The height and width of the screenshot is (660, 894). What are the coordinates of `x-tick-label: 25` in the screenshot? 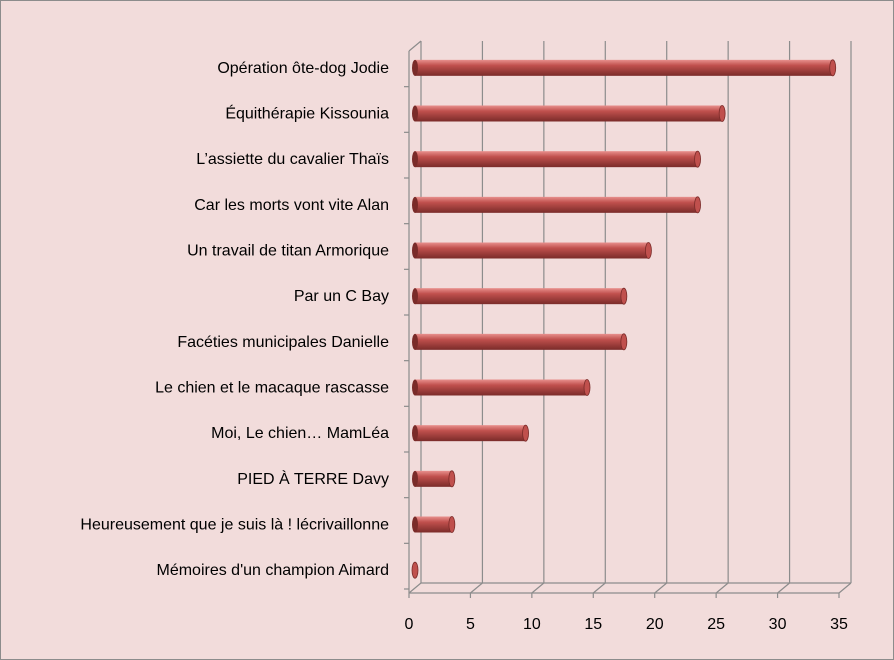 It's located at (716, 624).